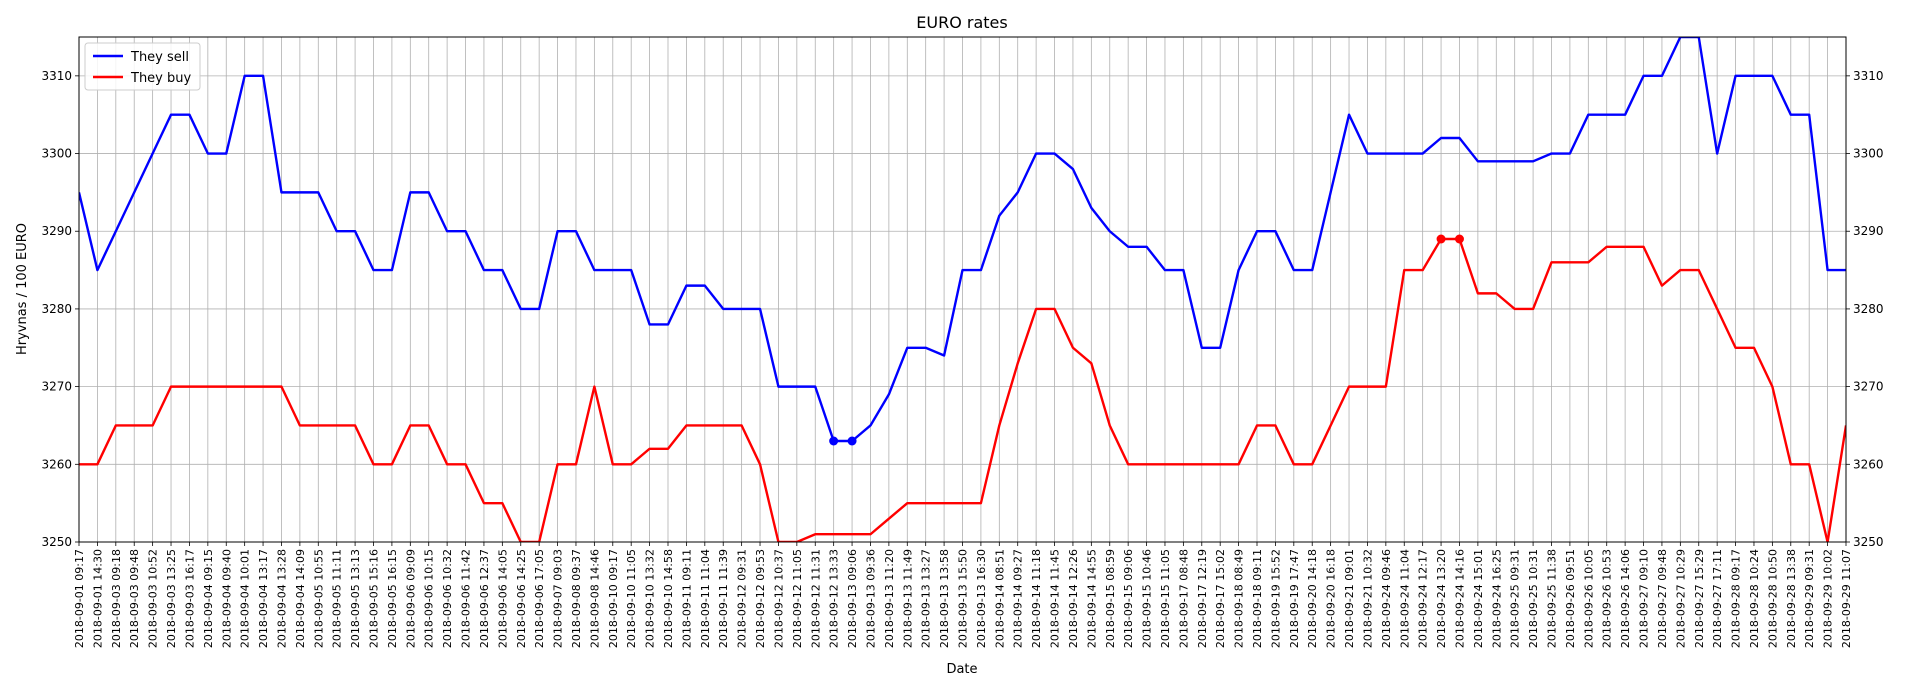 The image size is (1906, 695). Describe the element at coordinates (97, 598) in the screenshot. I see `x-tick-label: 2018-09-01 14:30` at that location.